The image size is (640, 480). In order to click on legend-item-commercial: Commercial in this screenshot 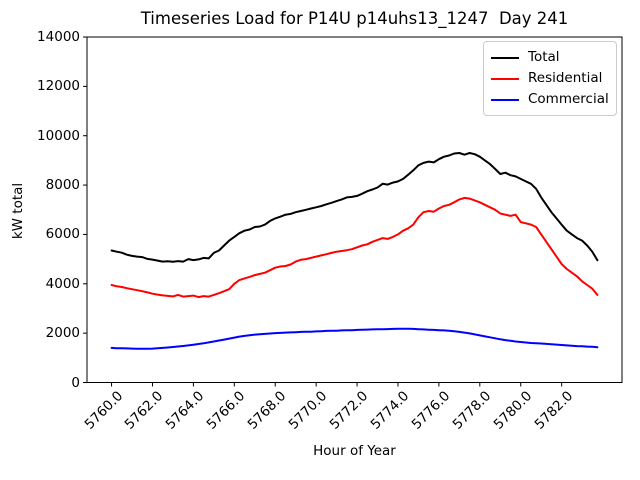, I will do `click(550, 99)`.